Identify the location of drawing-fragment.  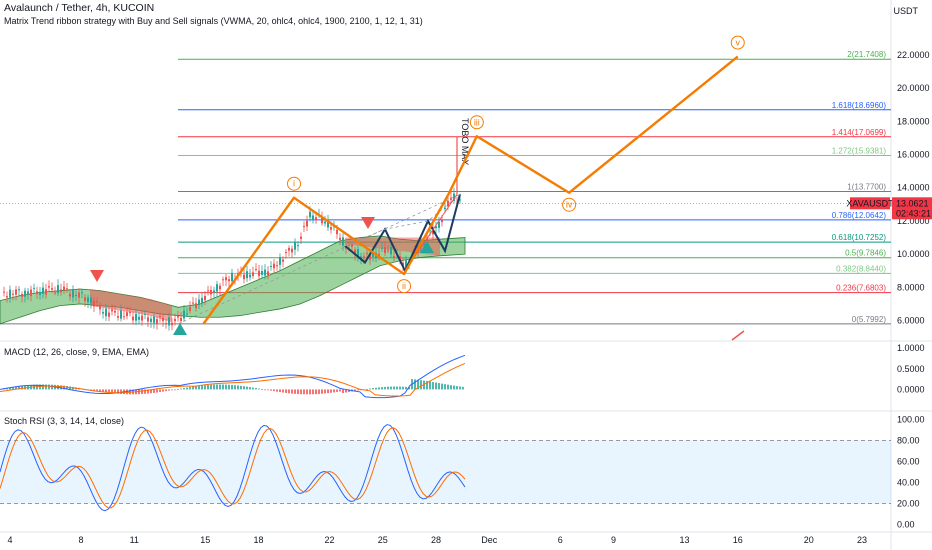
(738, 335).